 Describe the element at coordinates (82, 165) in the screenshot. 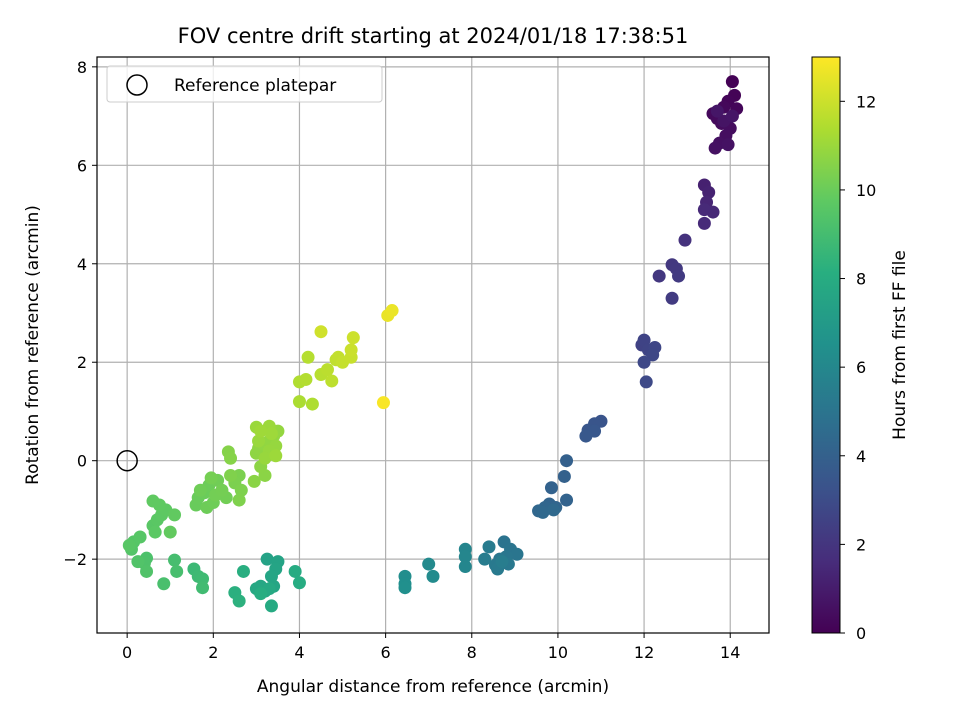

I see `y-tick-label: 6` at that location.